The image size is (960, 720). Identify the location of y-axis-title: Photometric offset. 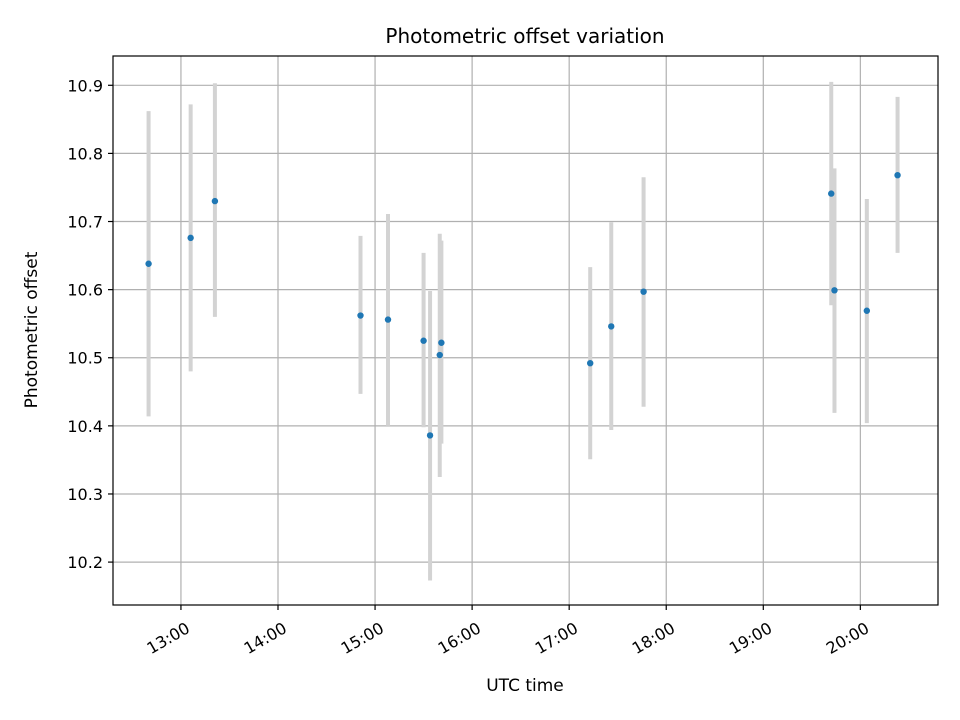
(32, 329).